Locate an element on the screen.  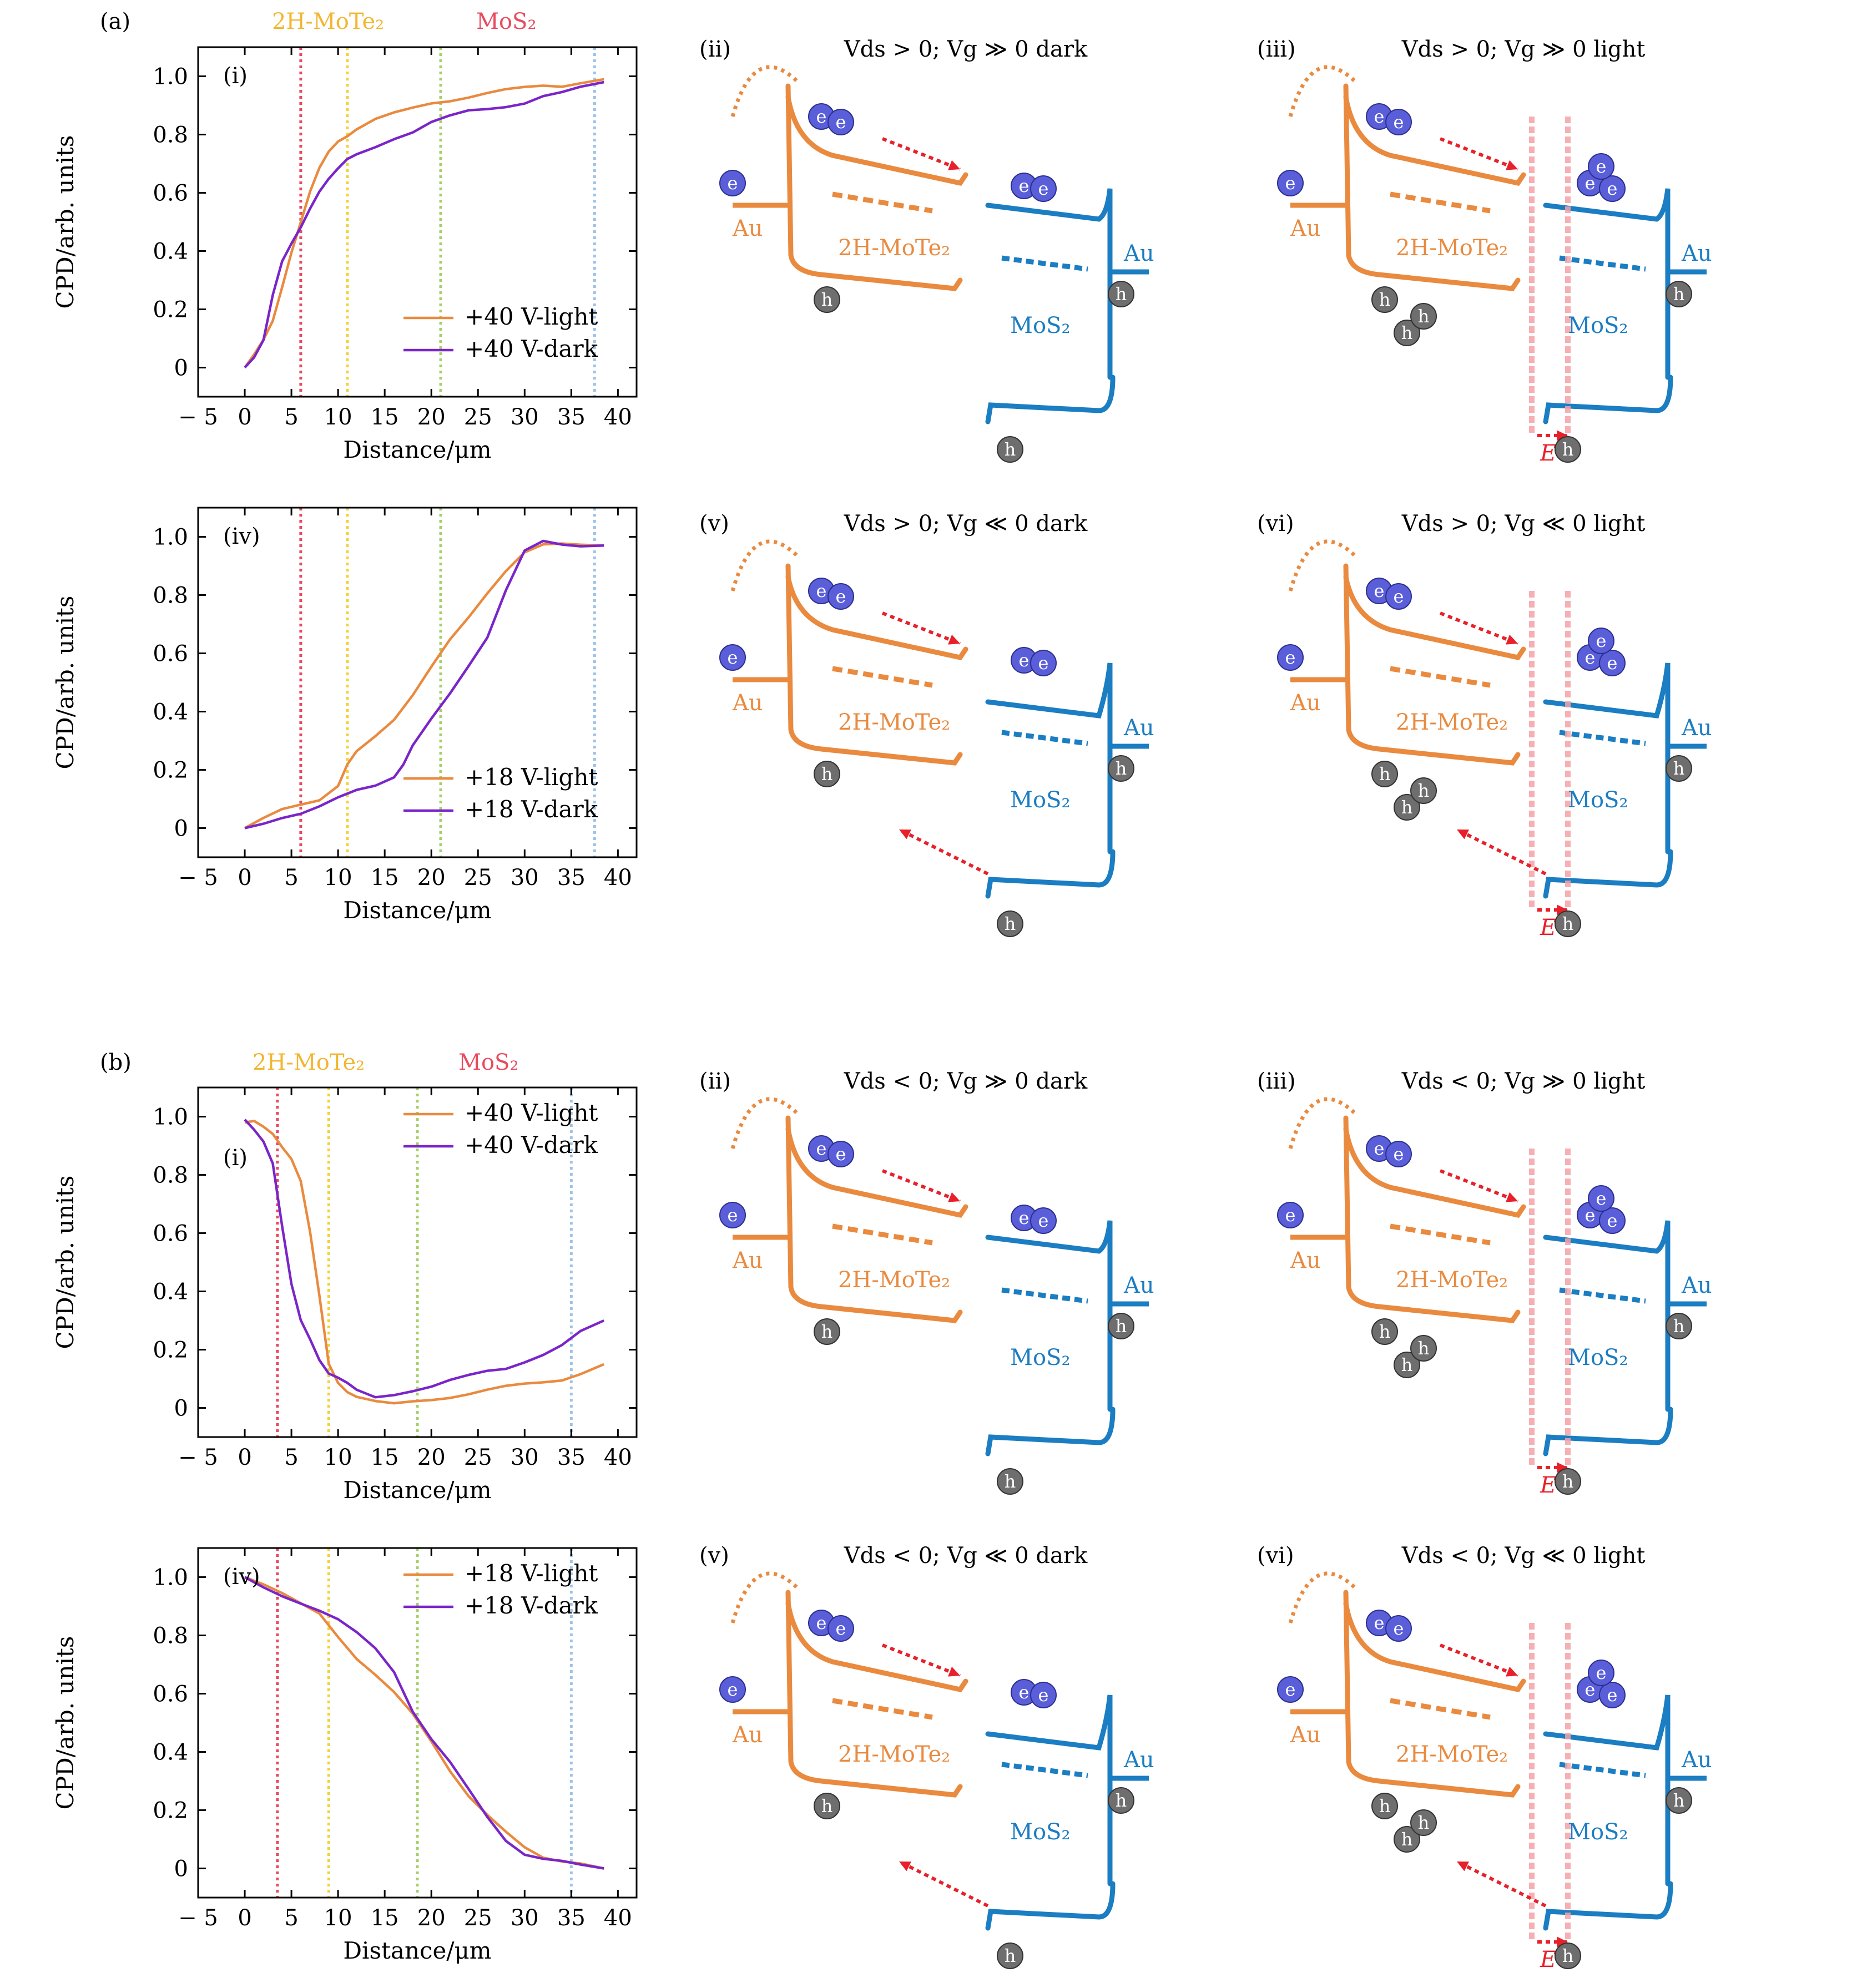
diagram-label: (vi) is located at coordinates (1275, 524).